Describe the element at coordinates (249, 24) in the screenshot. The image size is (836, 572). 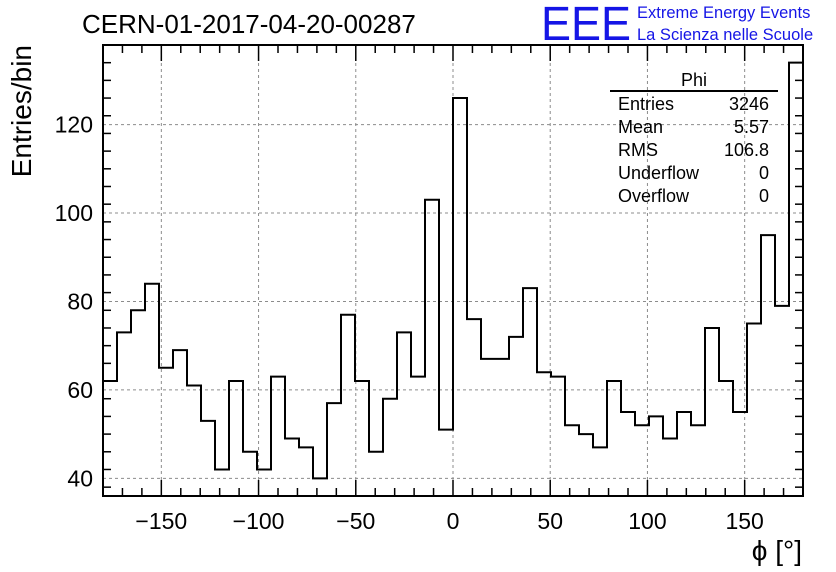
I see `run-title: CERN-01-2017-04-20-00287` at that location.